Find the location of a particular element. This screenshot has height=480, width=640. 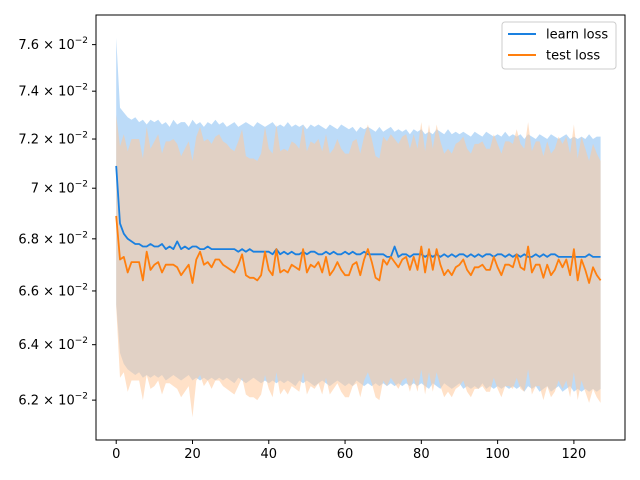

x-tick-label: 0 is located at coordinates (116, 454).